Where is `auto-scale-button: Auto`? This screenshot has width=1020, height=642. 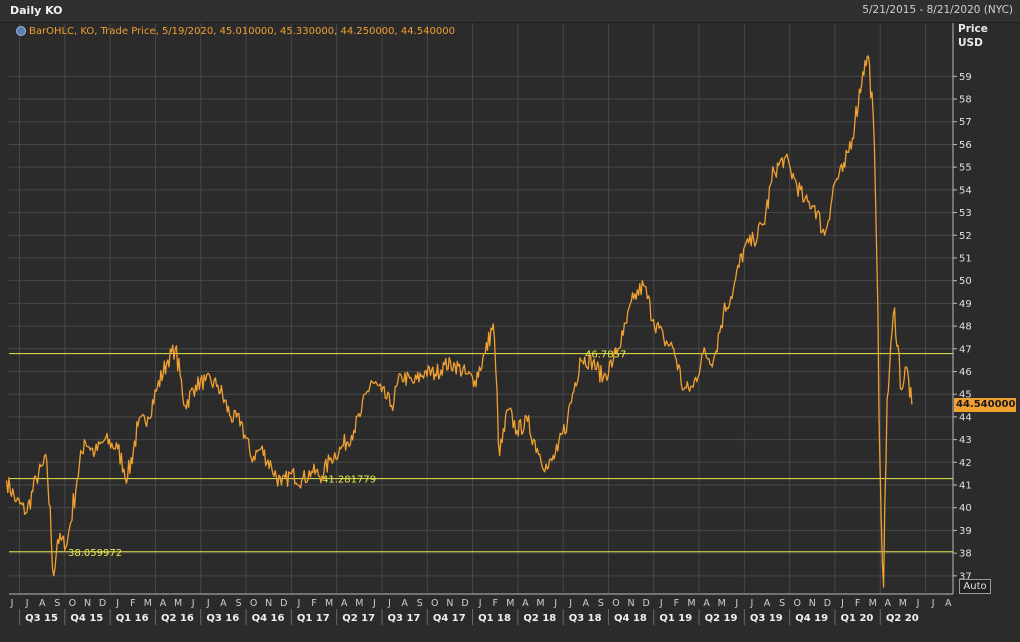 auto-scale-button: Auto is located at coordinates (975, 586).